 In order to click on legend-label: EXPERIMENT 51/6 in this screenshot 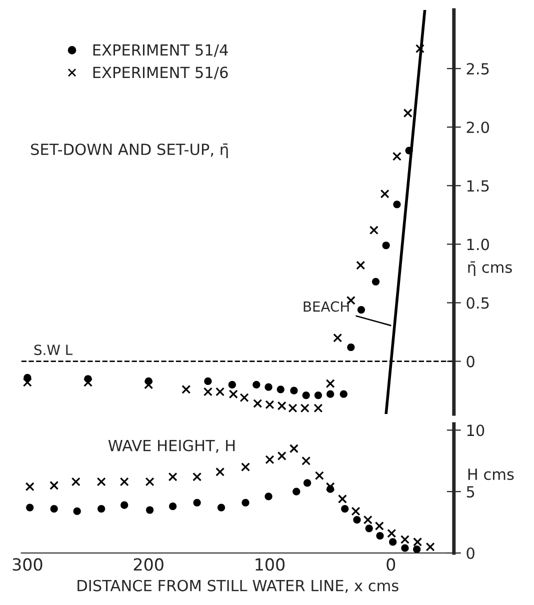, I will do `click(160, 73)`.